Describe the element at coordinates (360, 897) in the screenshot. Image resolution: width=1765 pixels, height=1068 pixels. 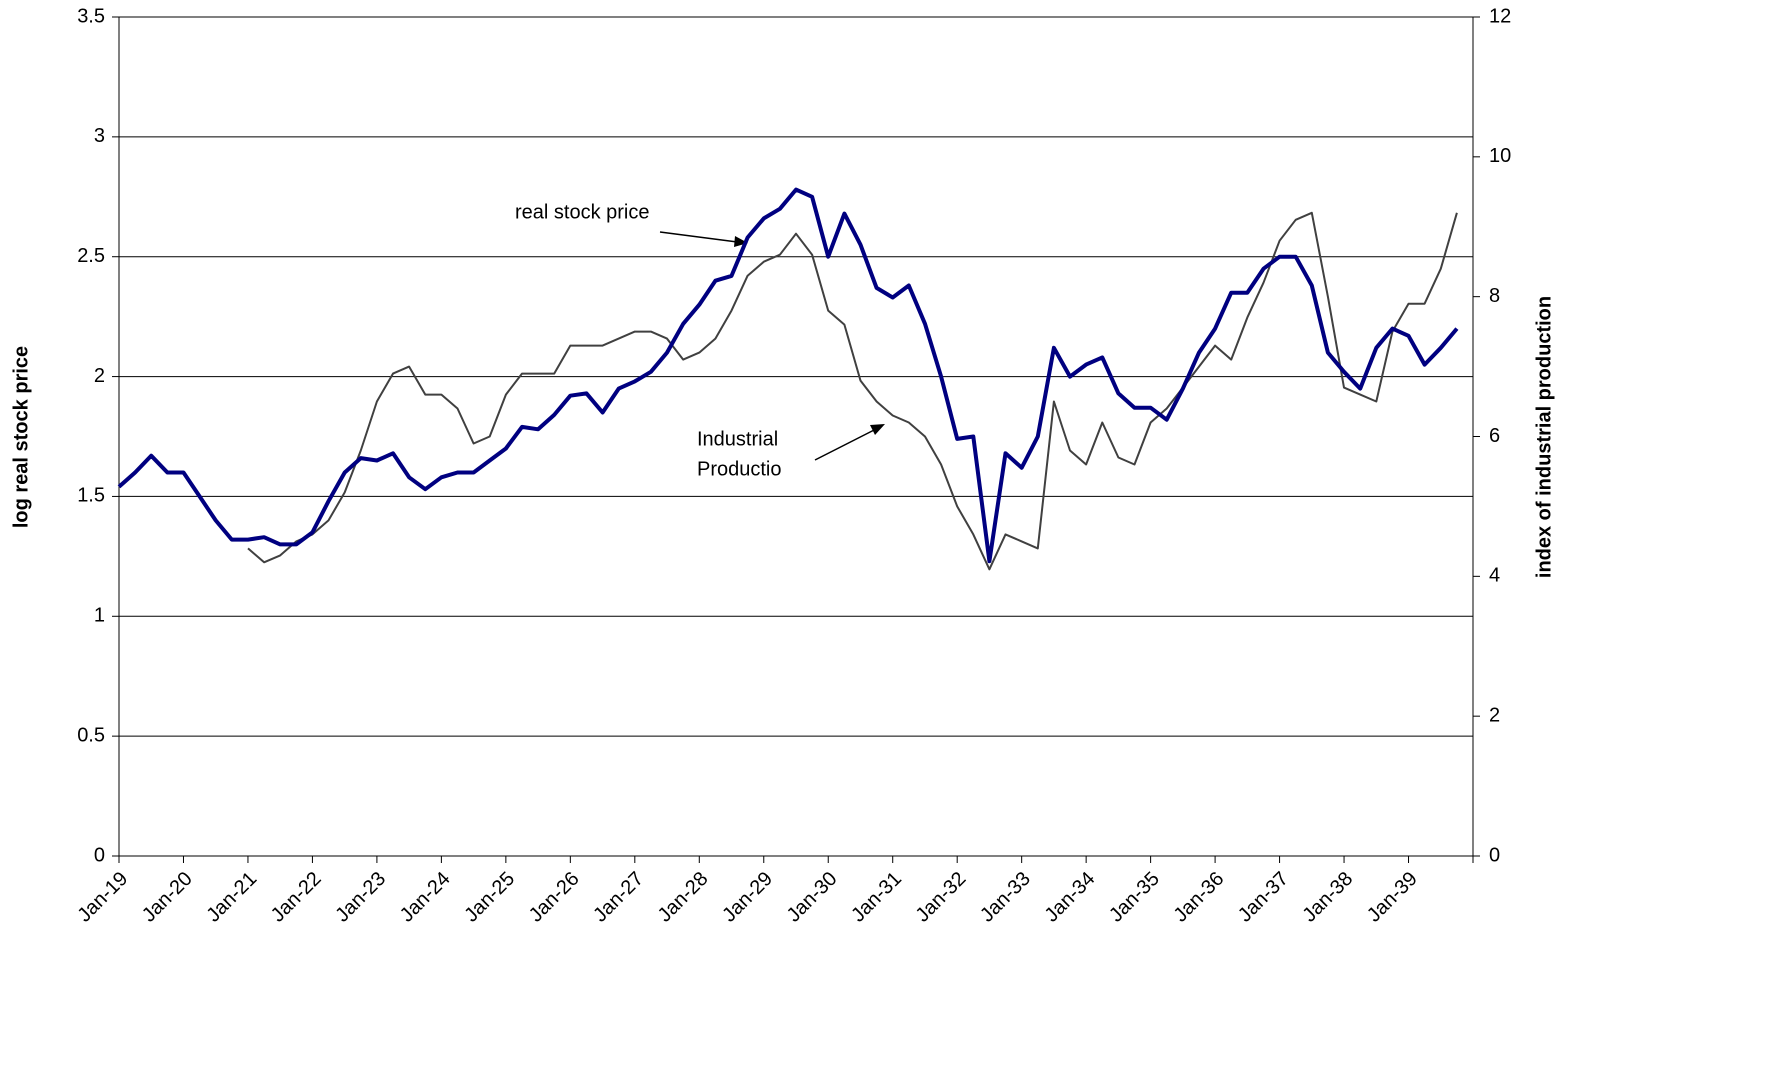
I see `x-tick-label: Jan-23` at that location.